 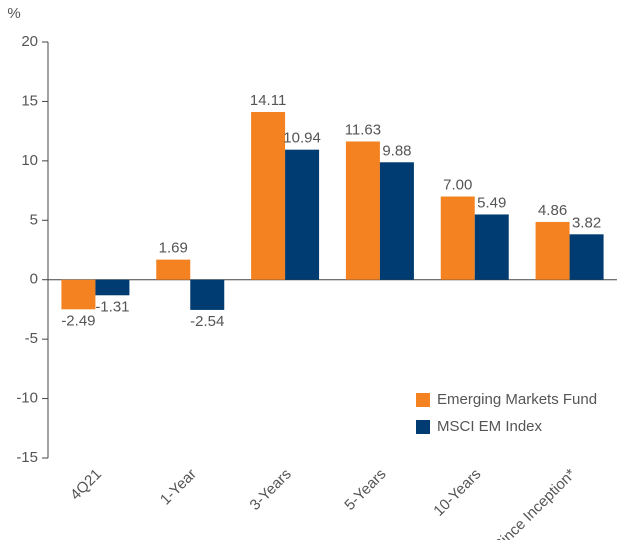 I want to click on legend-label: Emerging Markets Fund, so click(x=517, y=399).